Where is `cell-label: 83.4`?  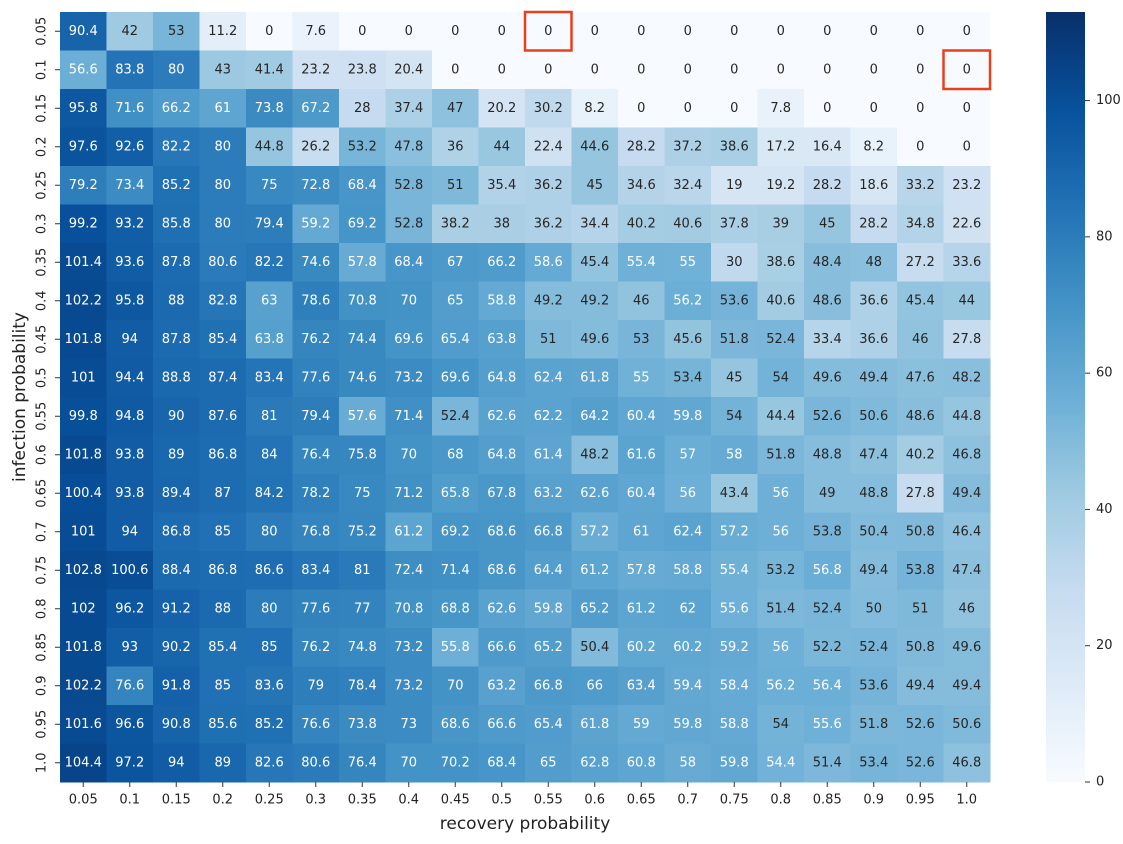 cell-label: 83.4 is located at coordinates (315, 570).